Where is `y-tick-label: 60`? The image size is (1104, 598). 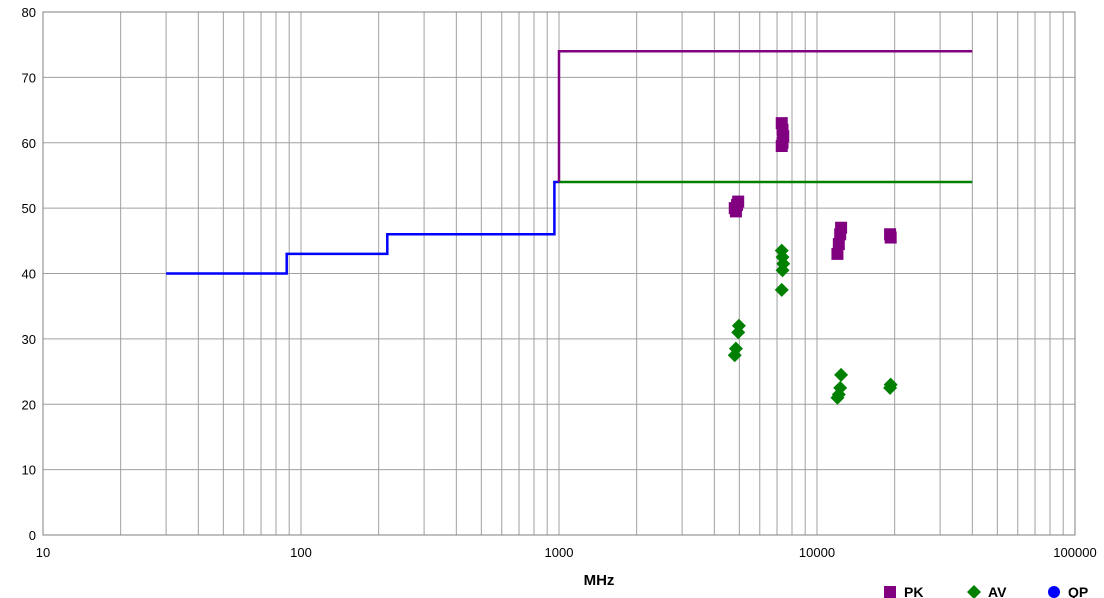 y-tick-label: 60 is located at coordinates (29, 143).